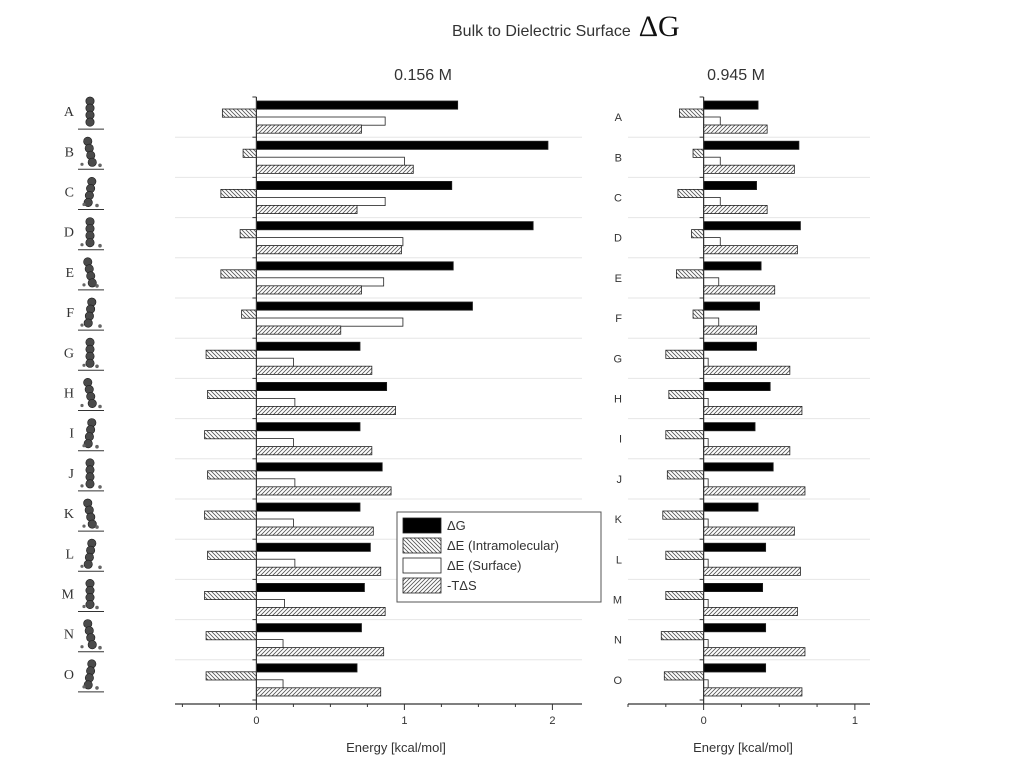 This screenshot has height=773, width=1024. What do you see at coordinates (69, 353) in the screenshot?
I see `molecule-label: G` at bounding box center [69, 353].